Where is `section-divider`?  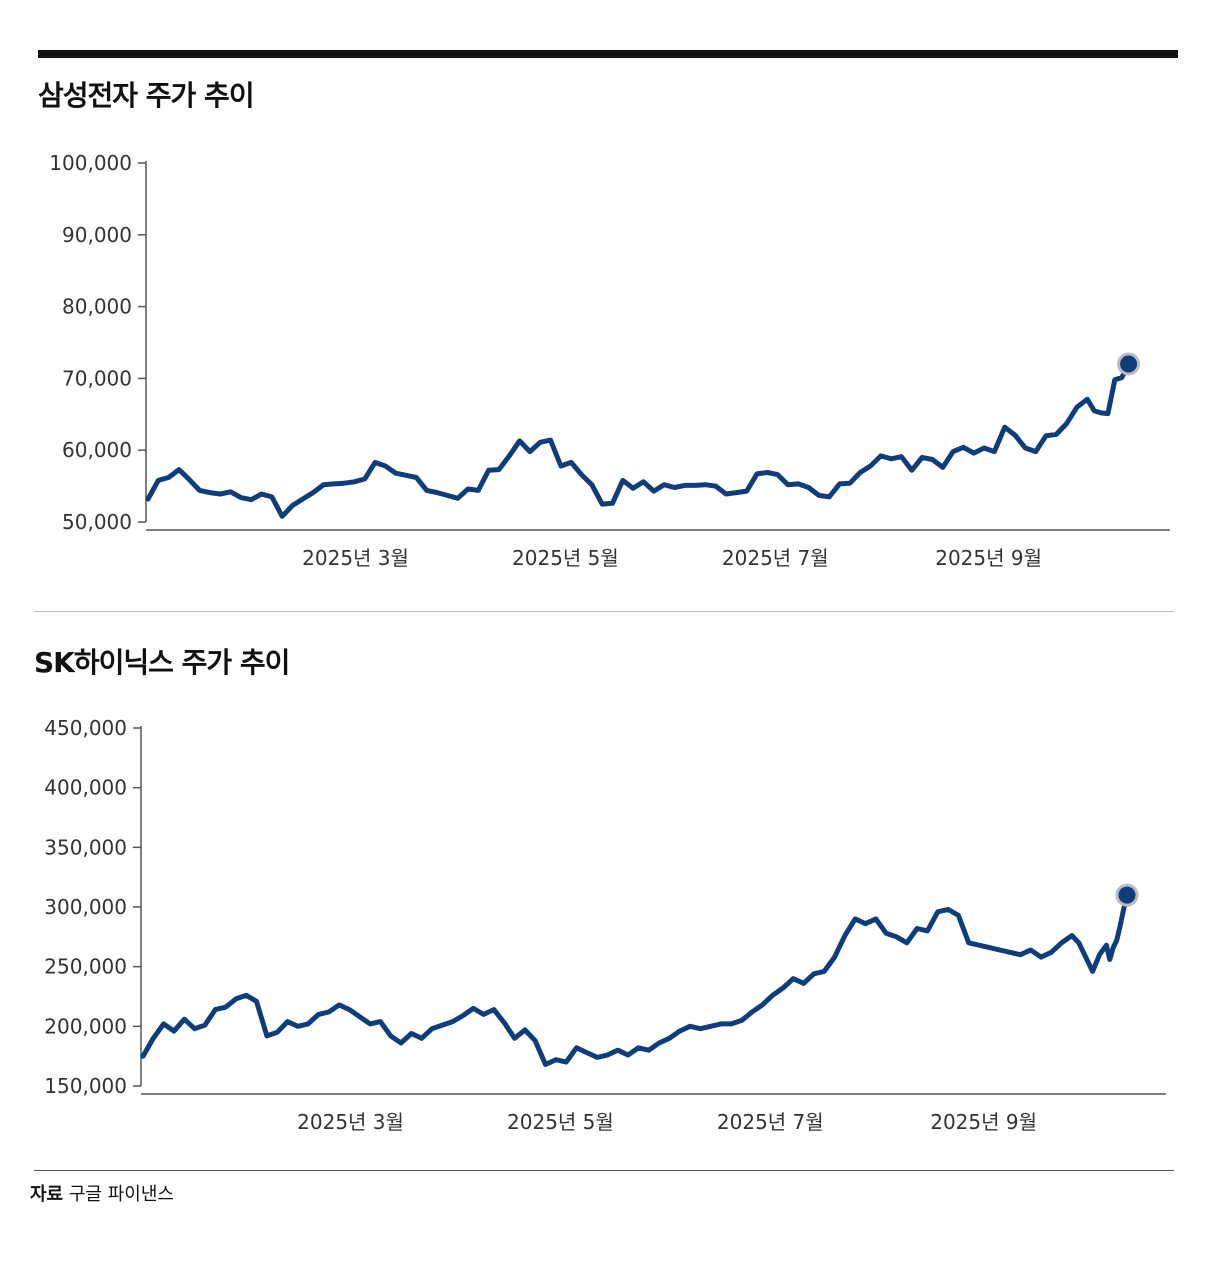 section-divider is located at coordinates (604, 611).